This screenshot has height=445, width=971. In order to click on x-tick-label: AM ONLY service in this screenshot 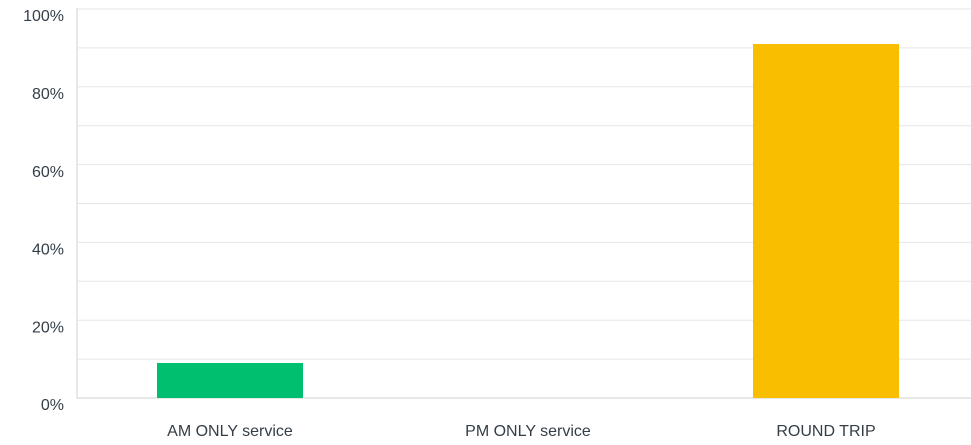, I will do `click(230, 431)`.